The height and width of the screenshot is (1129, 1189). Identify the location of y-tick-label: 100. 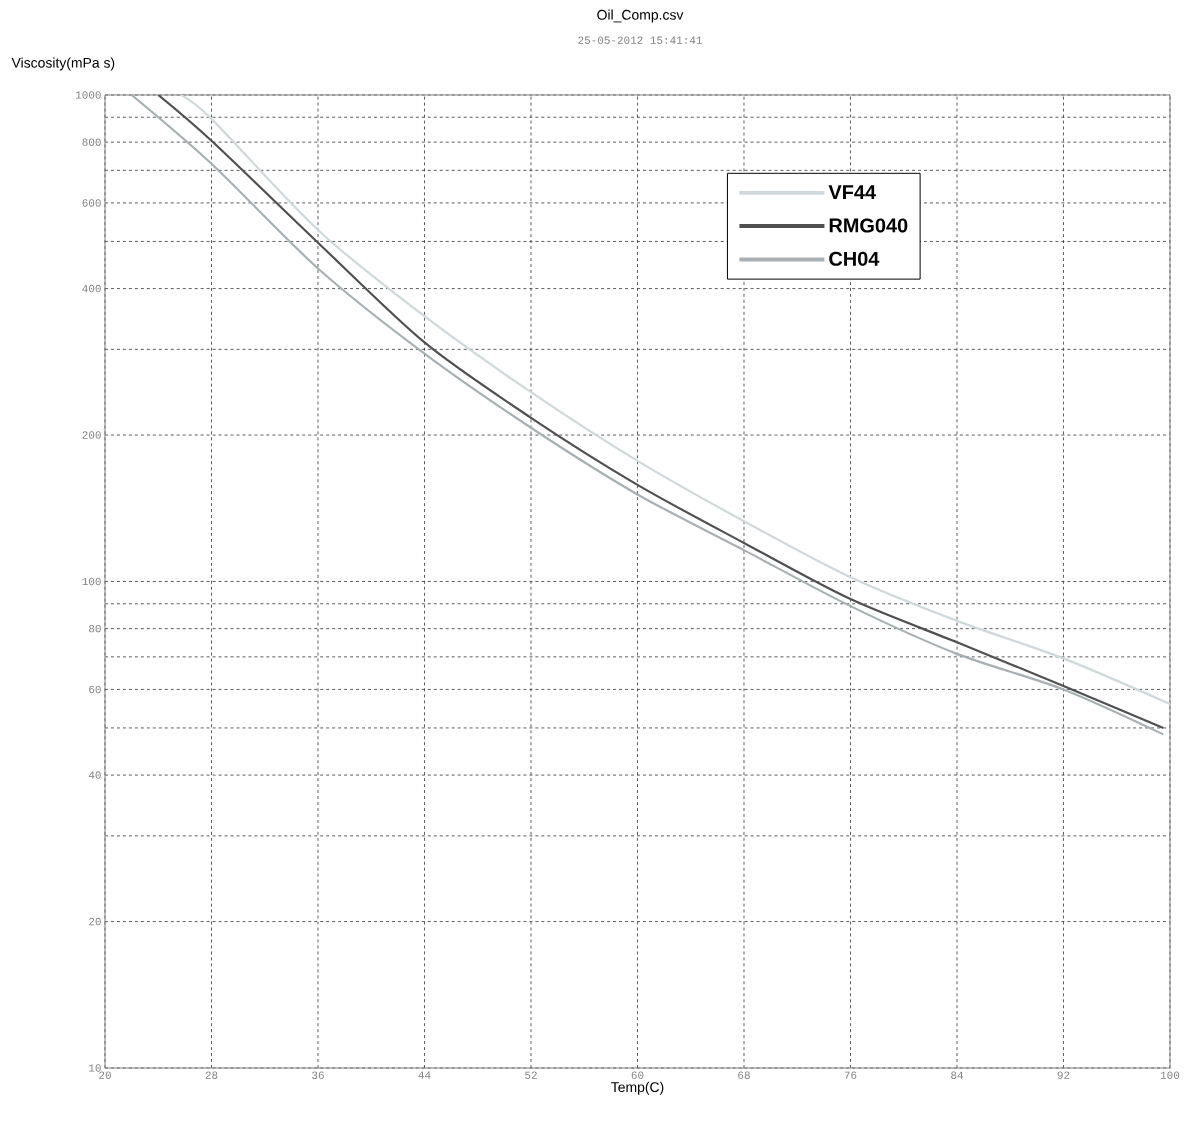
(91, 581).